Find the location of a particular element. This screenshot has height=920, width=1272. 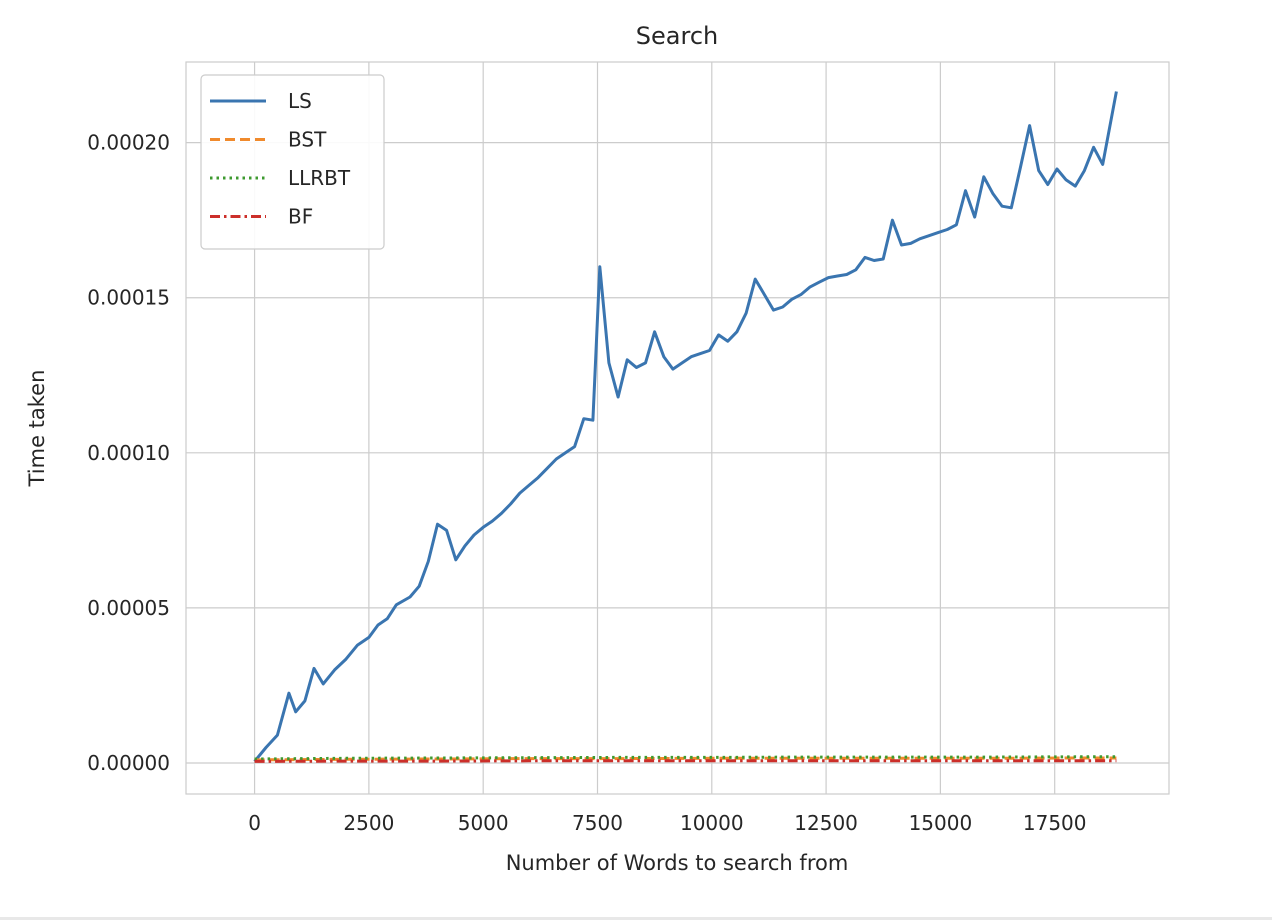

y-tick-label: 0.00010 is located at coordinates (128, 453).